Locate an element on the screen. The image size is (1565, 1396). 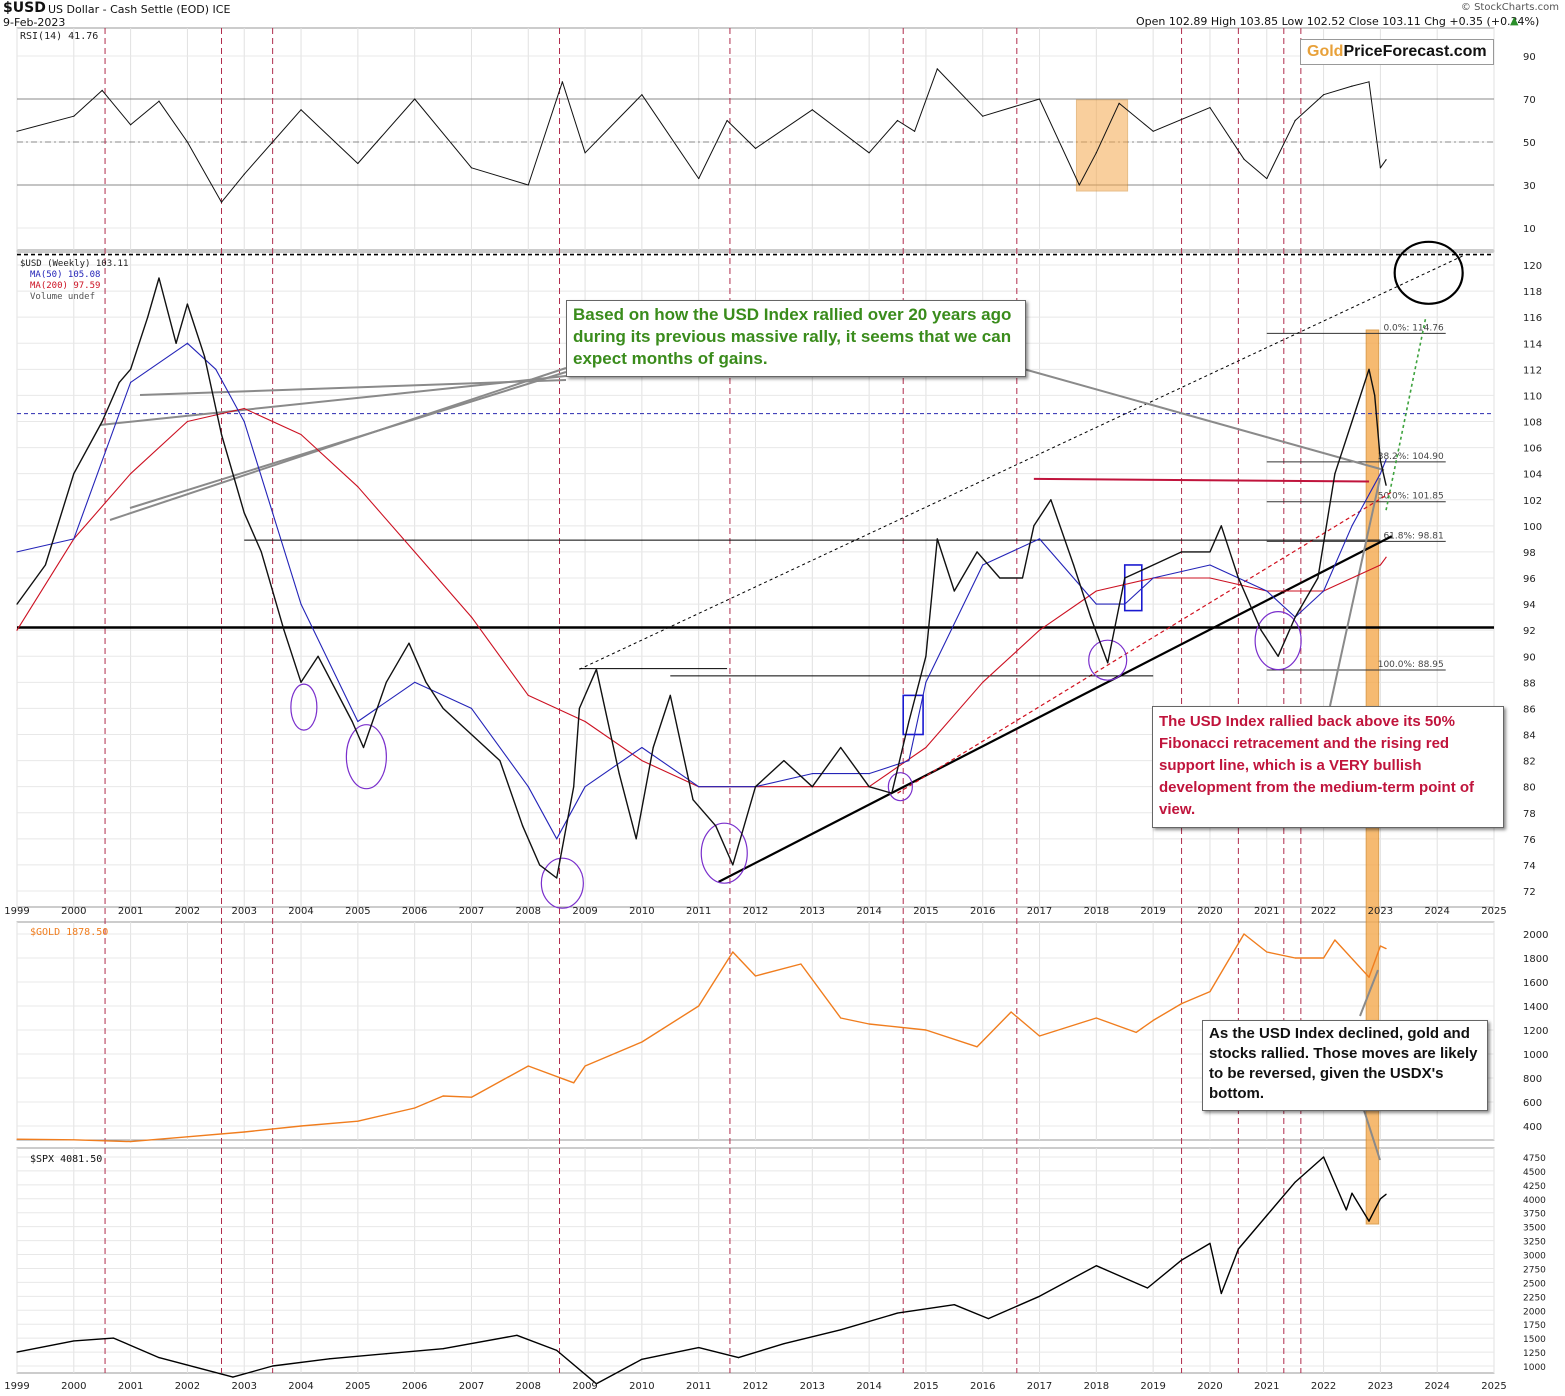
usd-y-tick-label: 98 is located at coordinates (1529, 553).